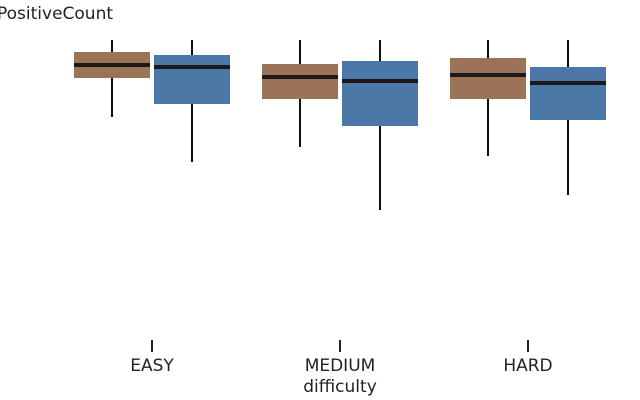  Describe the element at coordinates (527, 366) in the screenshot. I see `x-tick-label: HARD` at that location.